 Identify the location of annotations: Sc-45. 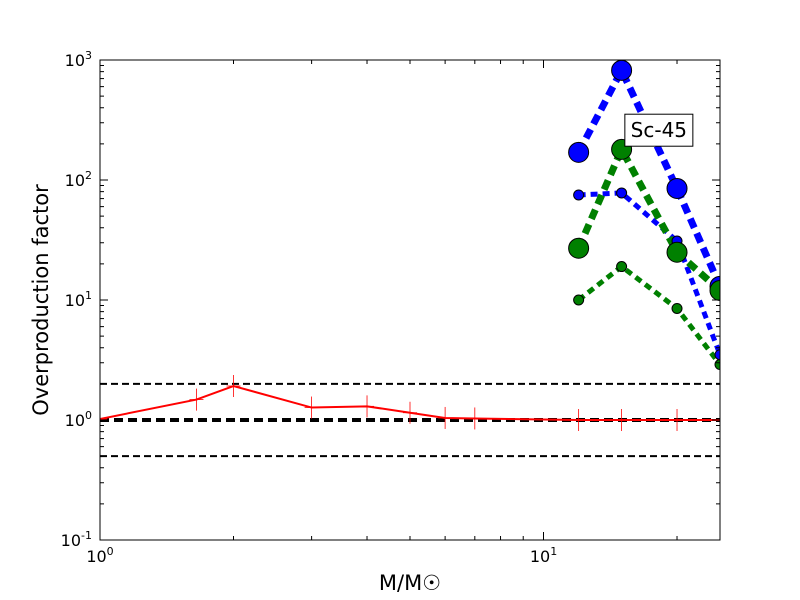
(659, 130).